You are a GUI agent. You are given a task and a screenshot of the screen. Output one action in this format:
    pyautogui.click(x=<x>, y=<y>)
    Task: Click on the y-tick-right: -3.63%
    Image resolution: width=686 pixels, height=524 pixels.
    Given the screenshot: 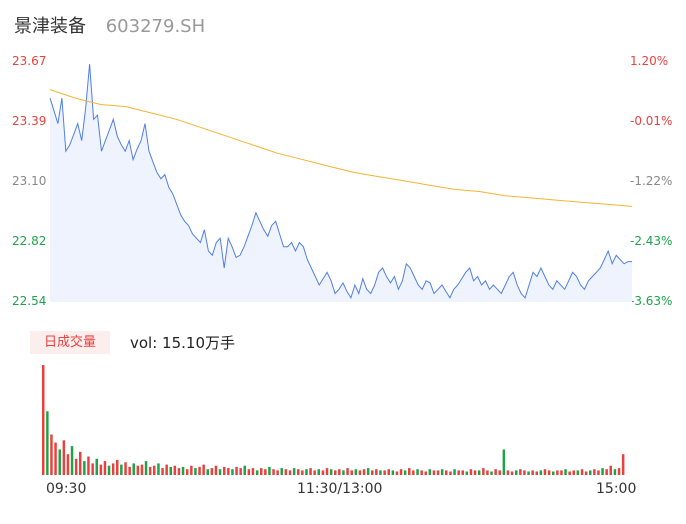 What is the action you would take?
    pyautogui.click(x=651, y=301)
    